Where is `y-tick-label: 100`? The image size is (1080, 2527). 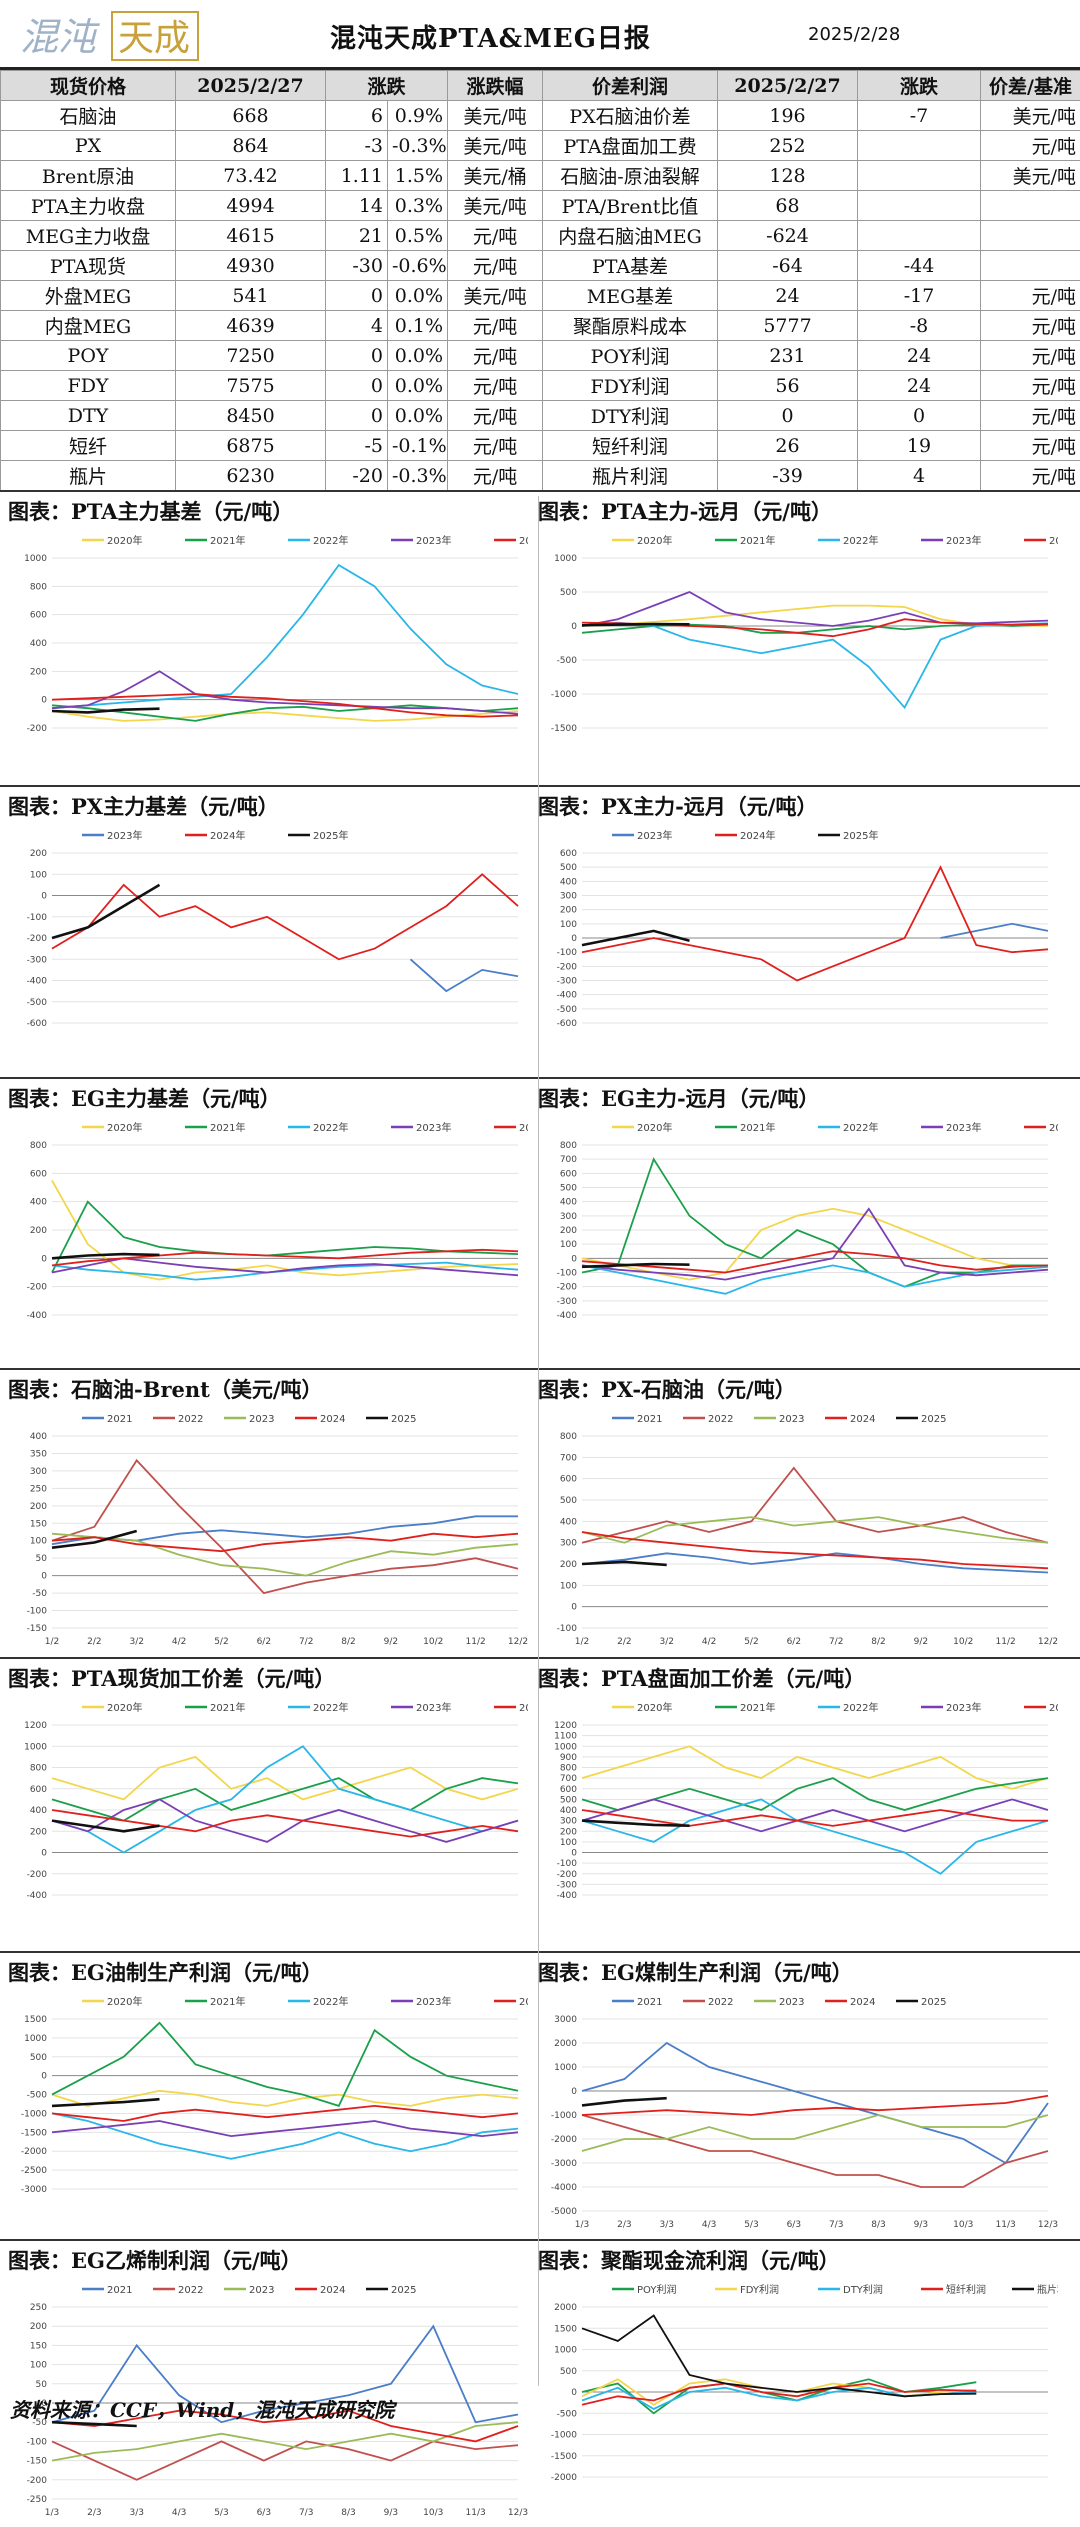 y-tick-label: 100 is located at coordinates (568, 1586).